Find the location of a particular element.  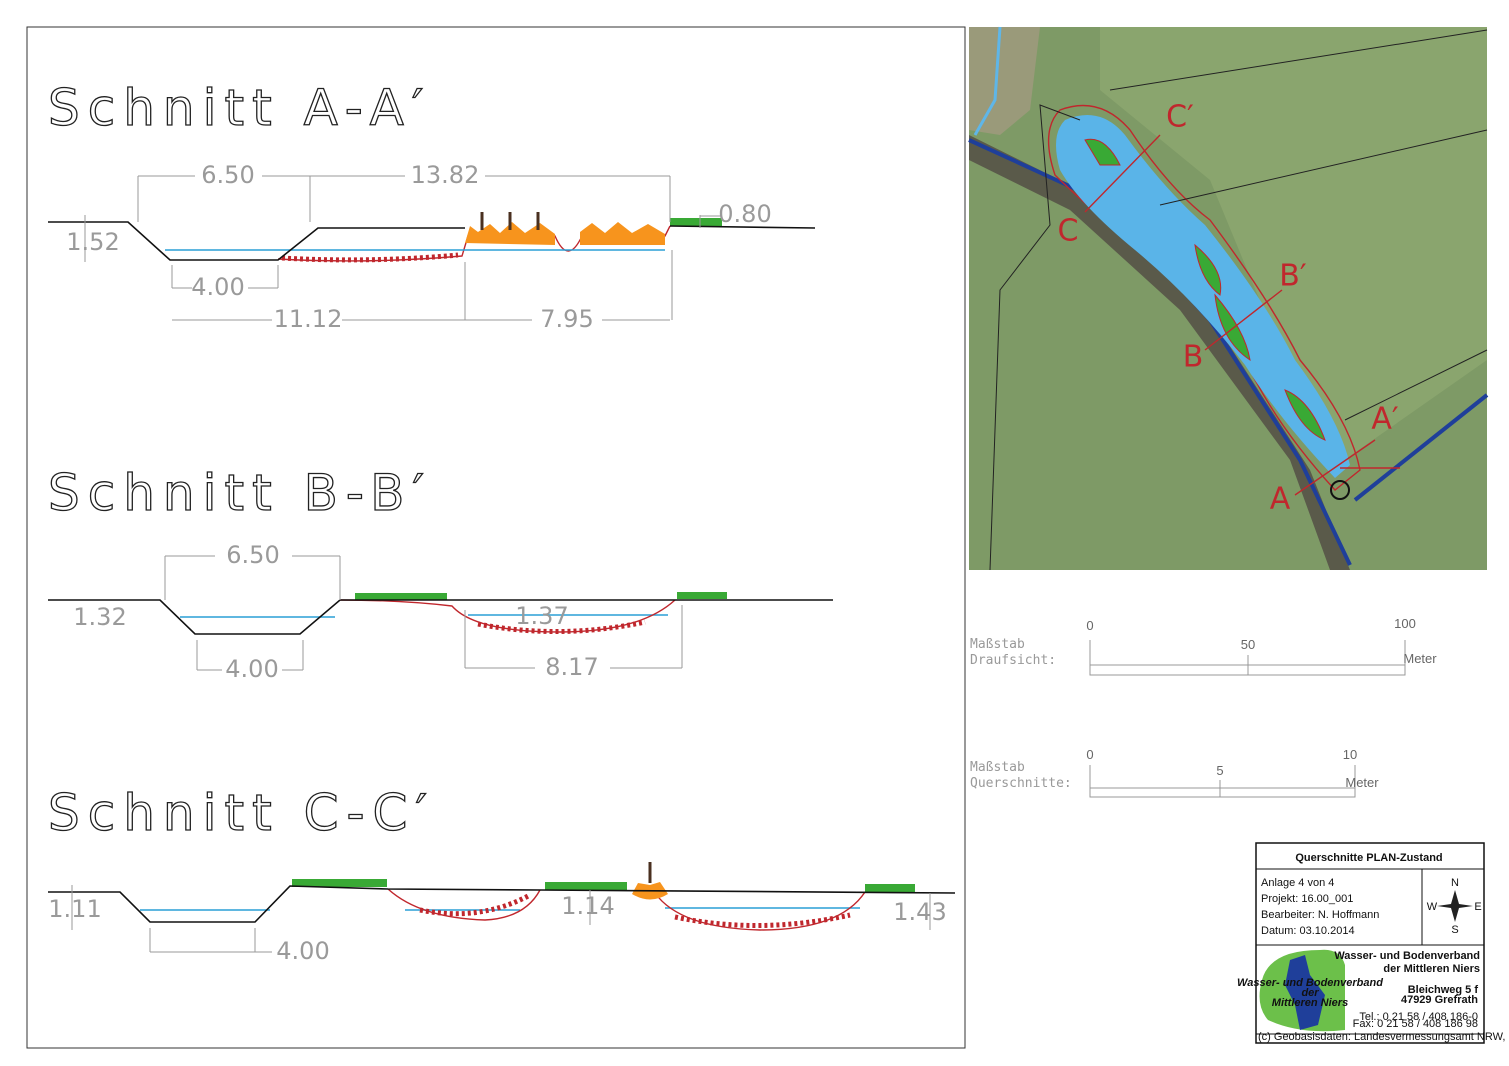

section-marker: A is located at coordinates (1280, 499).